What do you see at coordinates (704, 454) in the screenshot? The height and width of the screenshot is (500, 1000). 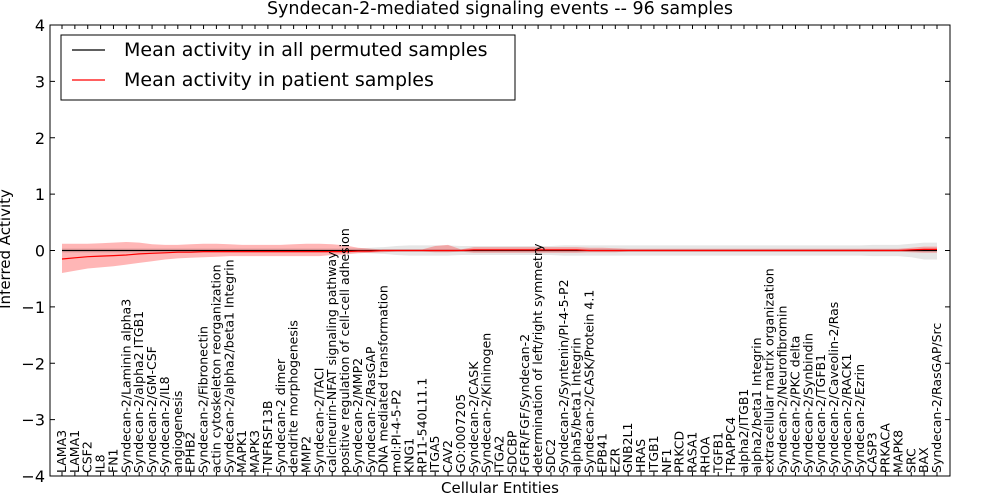 I see `x-tick-label: RHOA` at bounding box center [704, 454].